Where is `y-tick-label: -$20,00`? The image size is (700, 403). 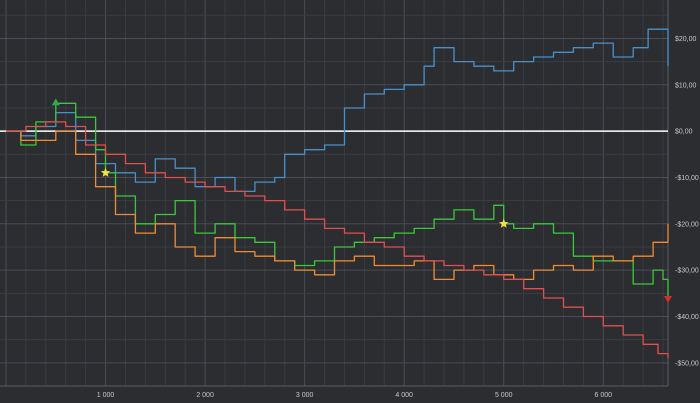 y-tick-label: -$20,00 is located at coordinates (687, 224).